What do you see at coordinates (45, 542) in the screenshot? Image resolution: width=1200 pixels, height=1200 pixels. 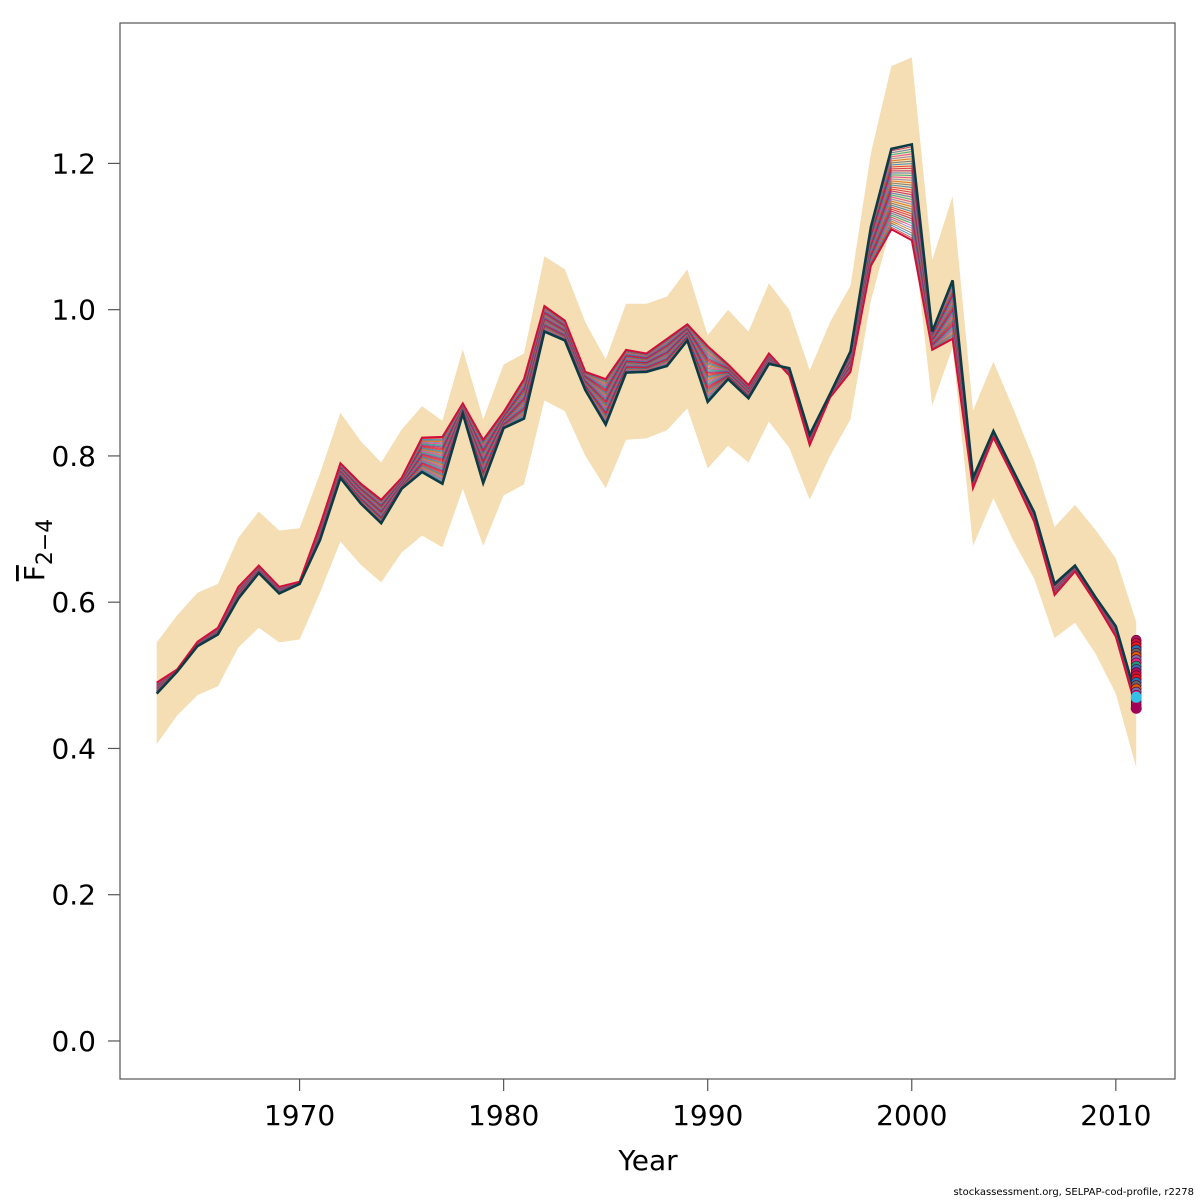 I see `y-axis-title-sub: 2−4` at bounding box center [45, 542].